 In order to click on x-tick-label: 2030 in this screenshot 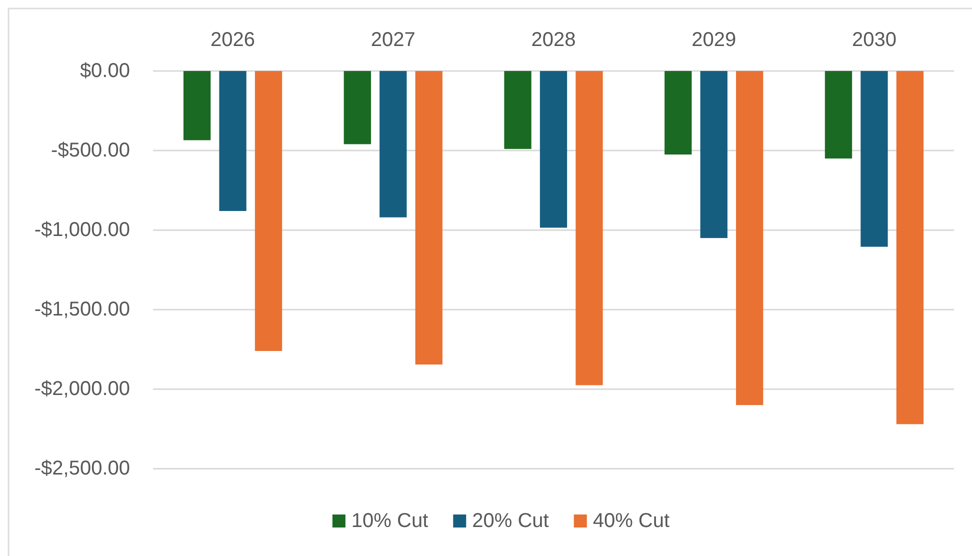, I will do `click(874, 40)`.